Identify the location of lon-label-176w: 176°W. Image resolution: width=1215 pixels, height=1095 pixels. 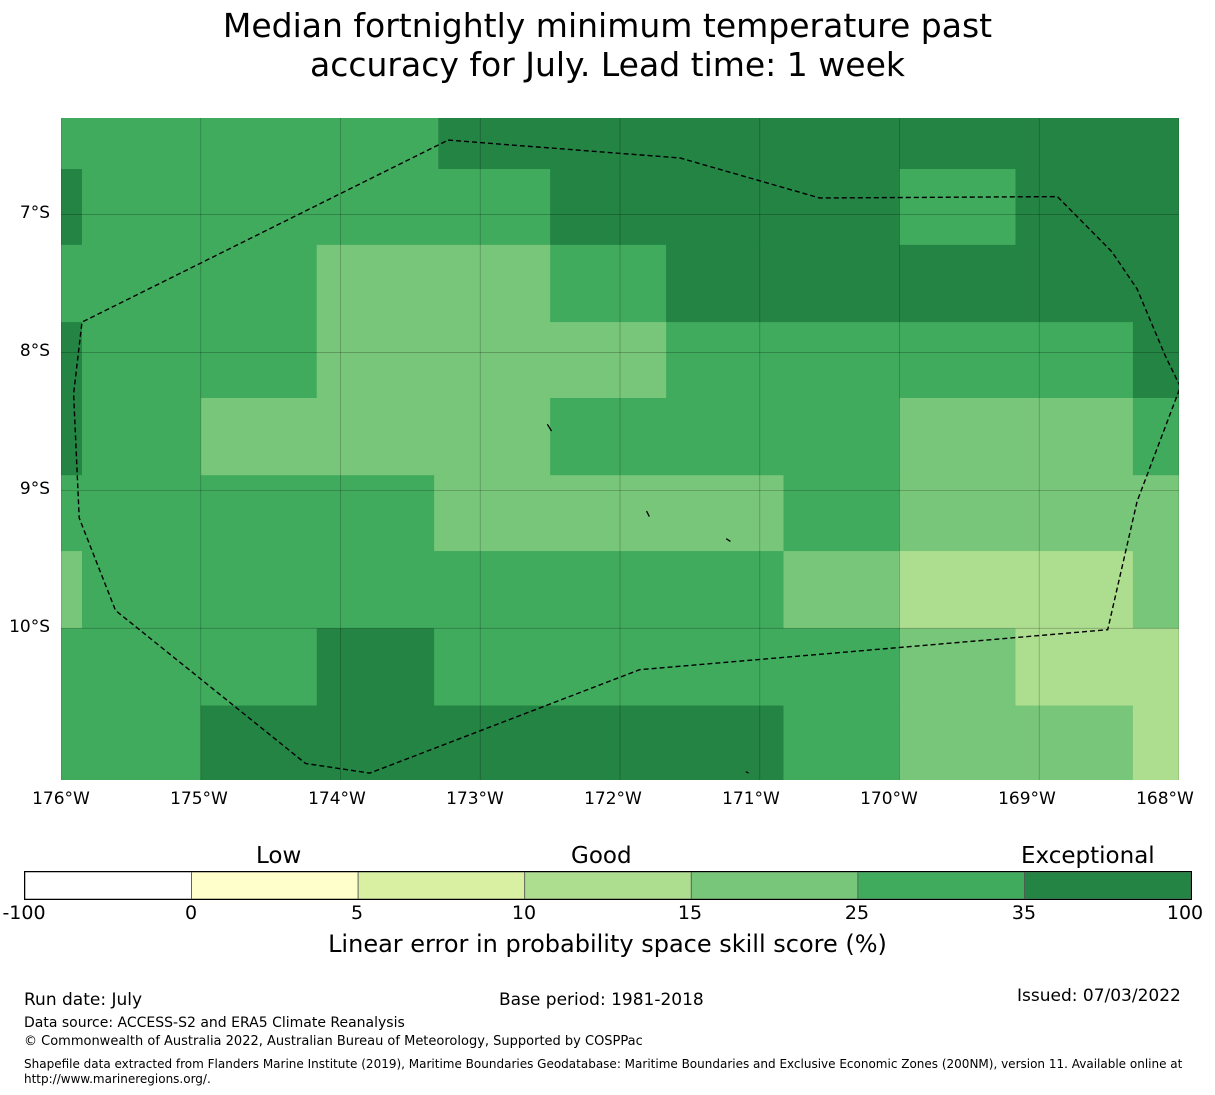
(61, 799).